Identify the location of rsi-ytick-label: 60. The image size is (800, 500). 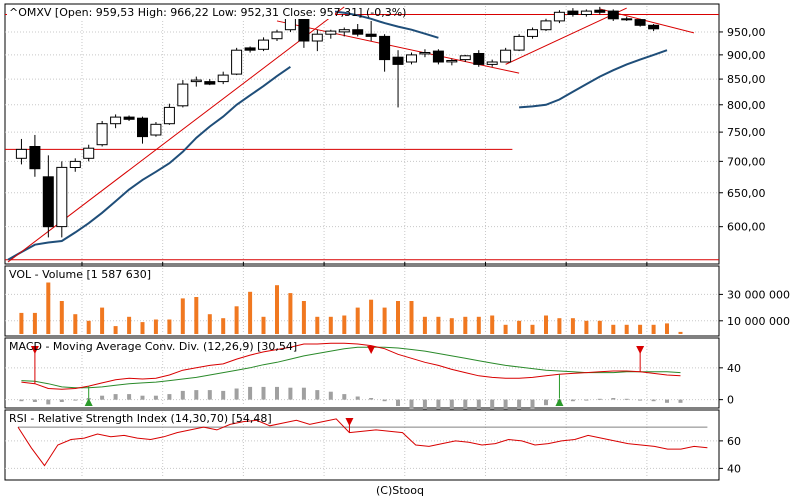
(734, 441).